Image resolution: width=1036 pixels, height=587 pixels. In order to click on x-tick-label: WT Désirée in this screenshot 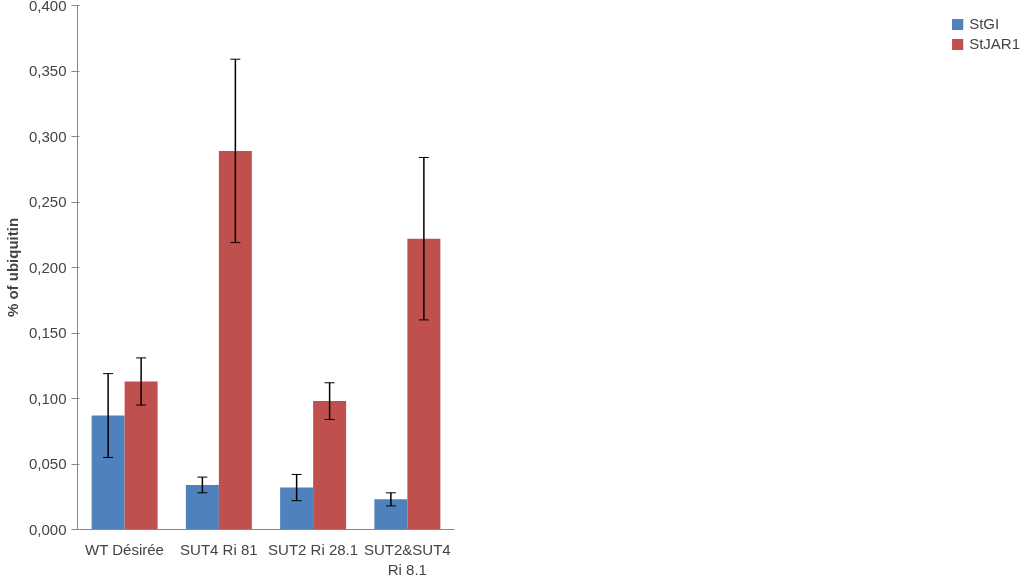, I will do `click(124, 549)`.